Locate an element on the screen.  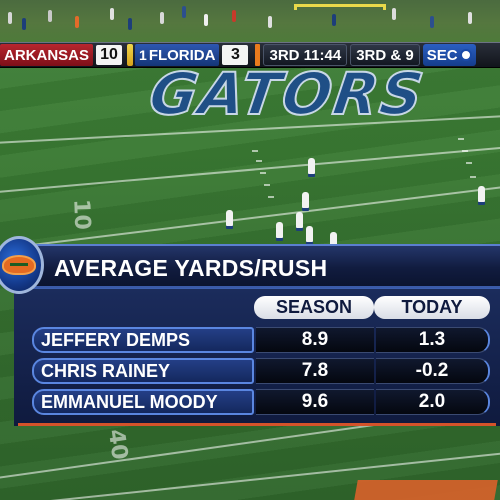
away-team-name: ARKANSAS is located at coordinates (47, 55).